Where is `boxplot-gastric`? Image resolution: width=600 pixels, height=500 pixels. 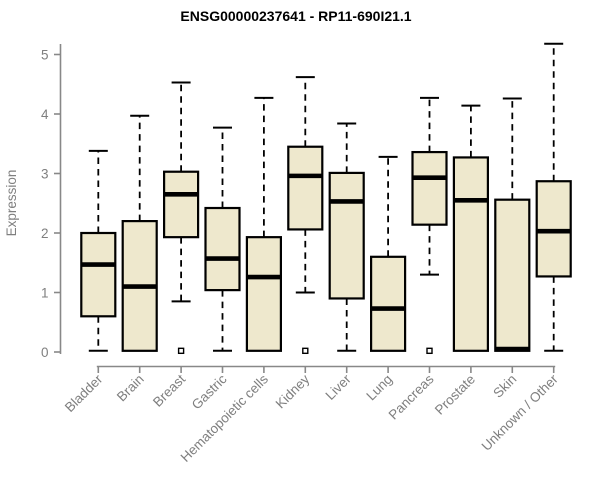 boxplot-gastric is located at coordinates (222, 239).